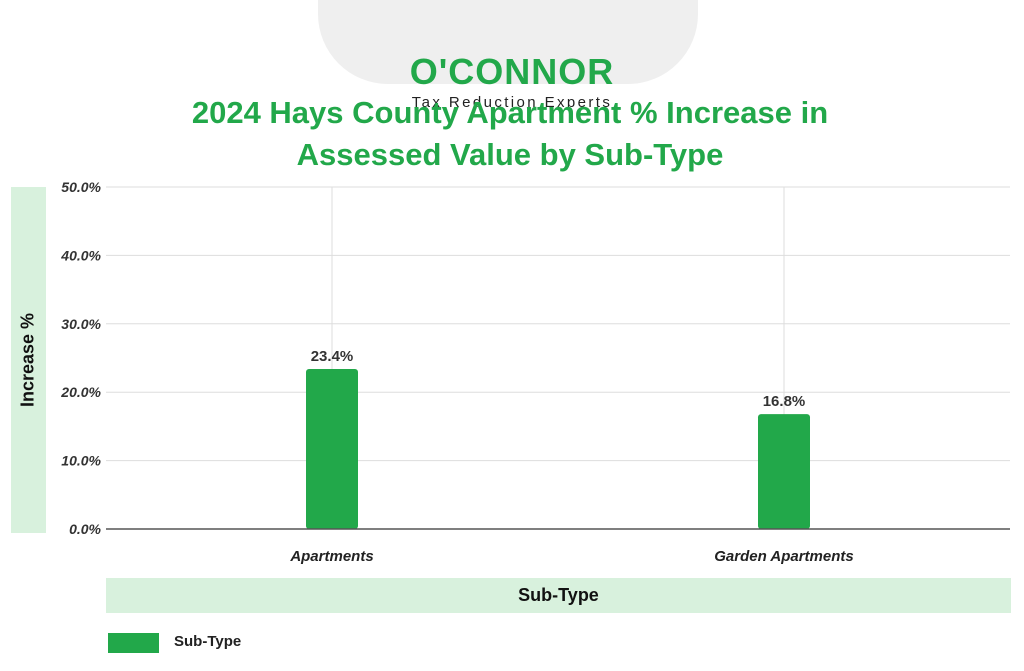 This screenshot has width=1024, height=671. What do you see at coordinates (512, 71) in the screenshot?
I see `logo: O'CONNOR` at bounding box center [512, 71].